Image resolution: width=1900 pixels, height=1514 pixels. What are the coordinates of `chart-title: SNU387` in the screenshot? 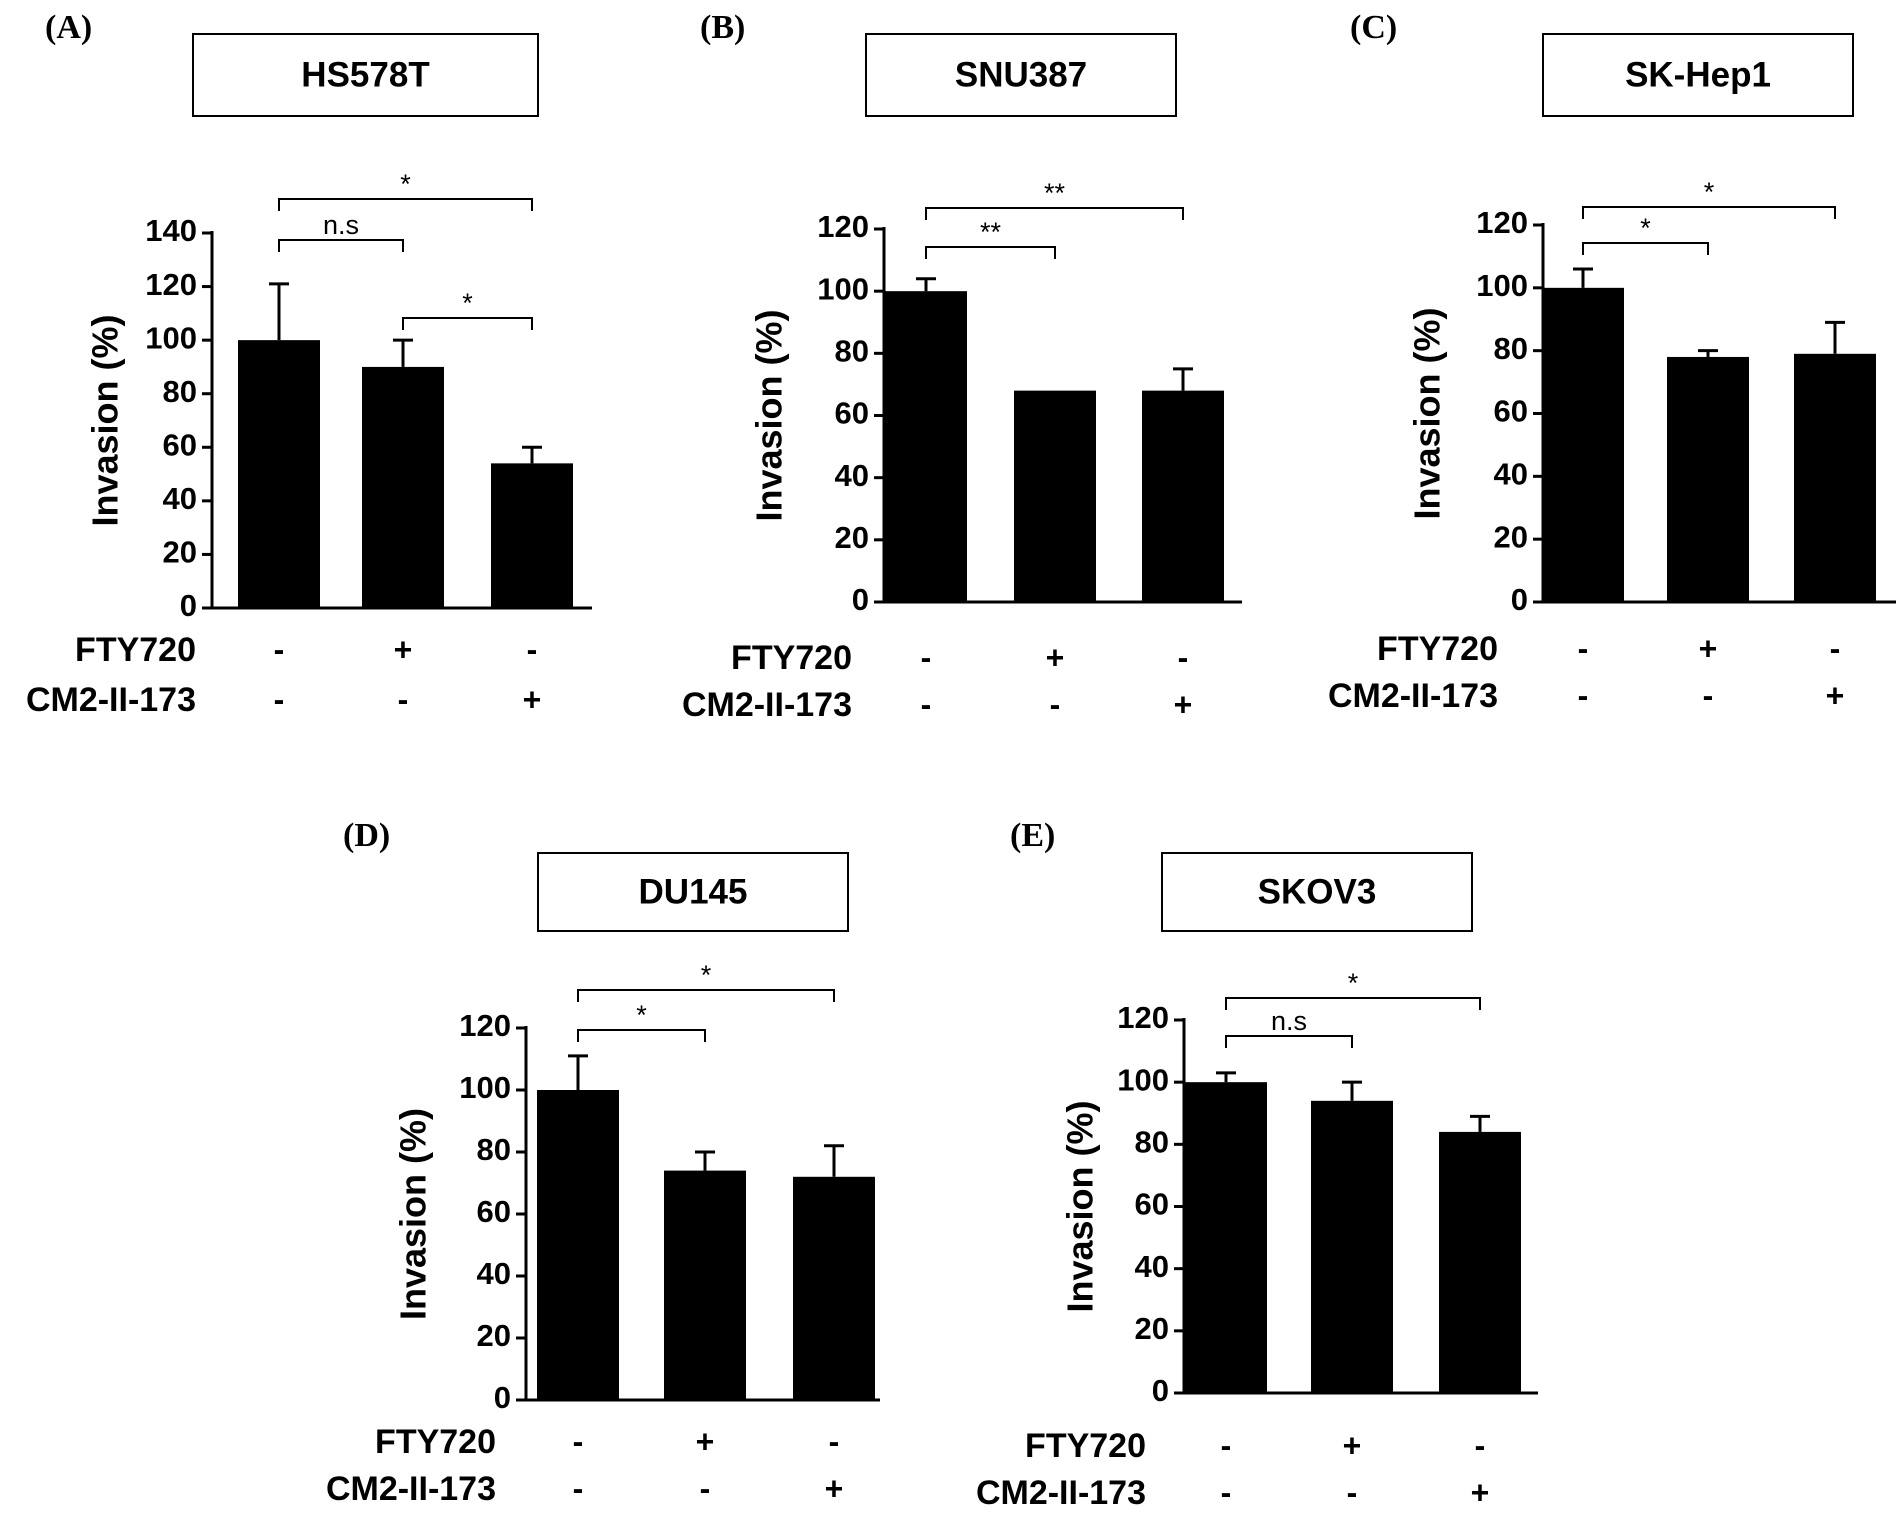 It's located at (1021, 74).